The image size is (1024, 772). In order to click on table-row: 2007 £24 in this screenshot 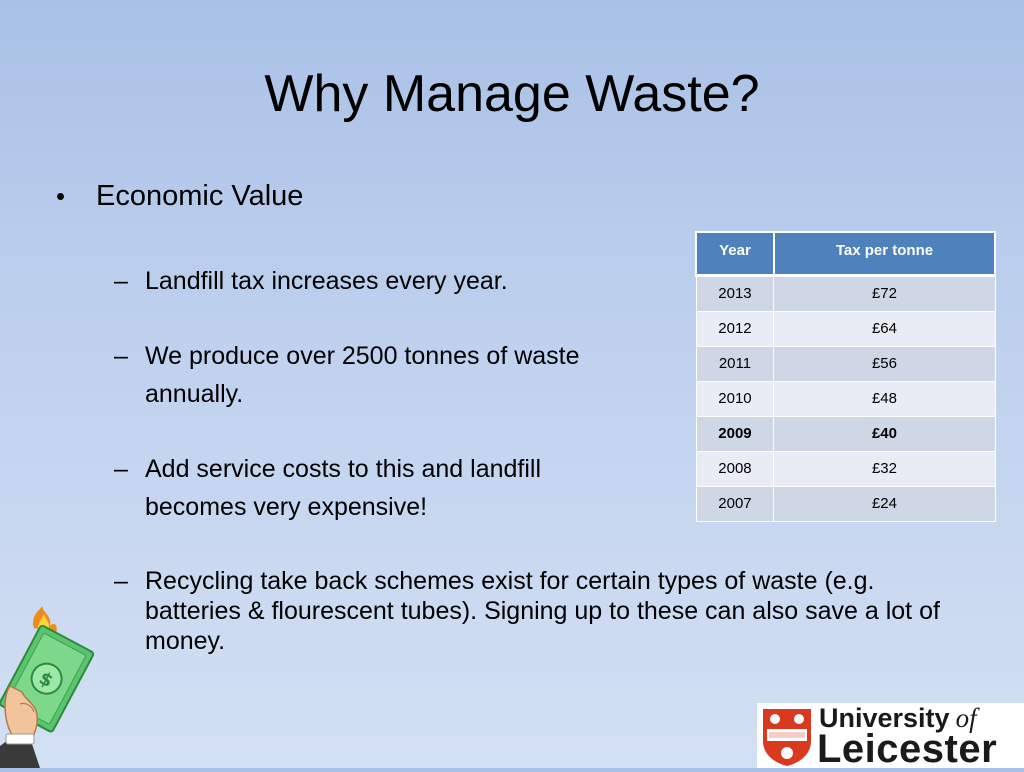, I will do `click(845, 503)`.